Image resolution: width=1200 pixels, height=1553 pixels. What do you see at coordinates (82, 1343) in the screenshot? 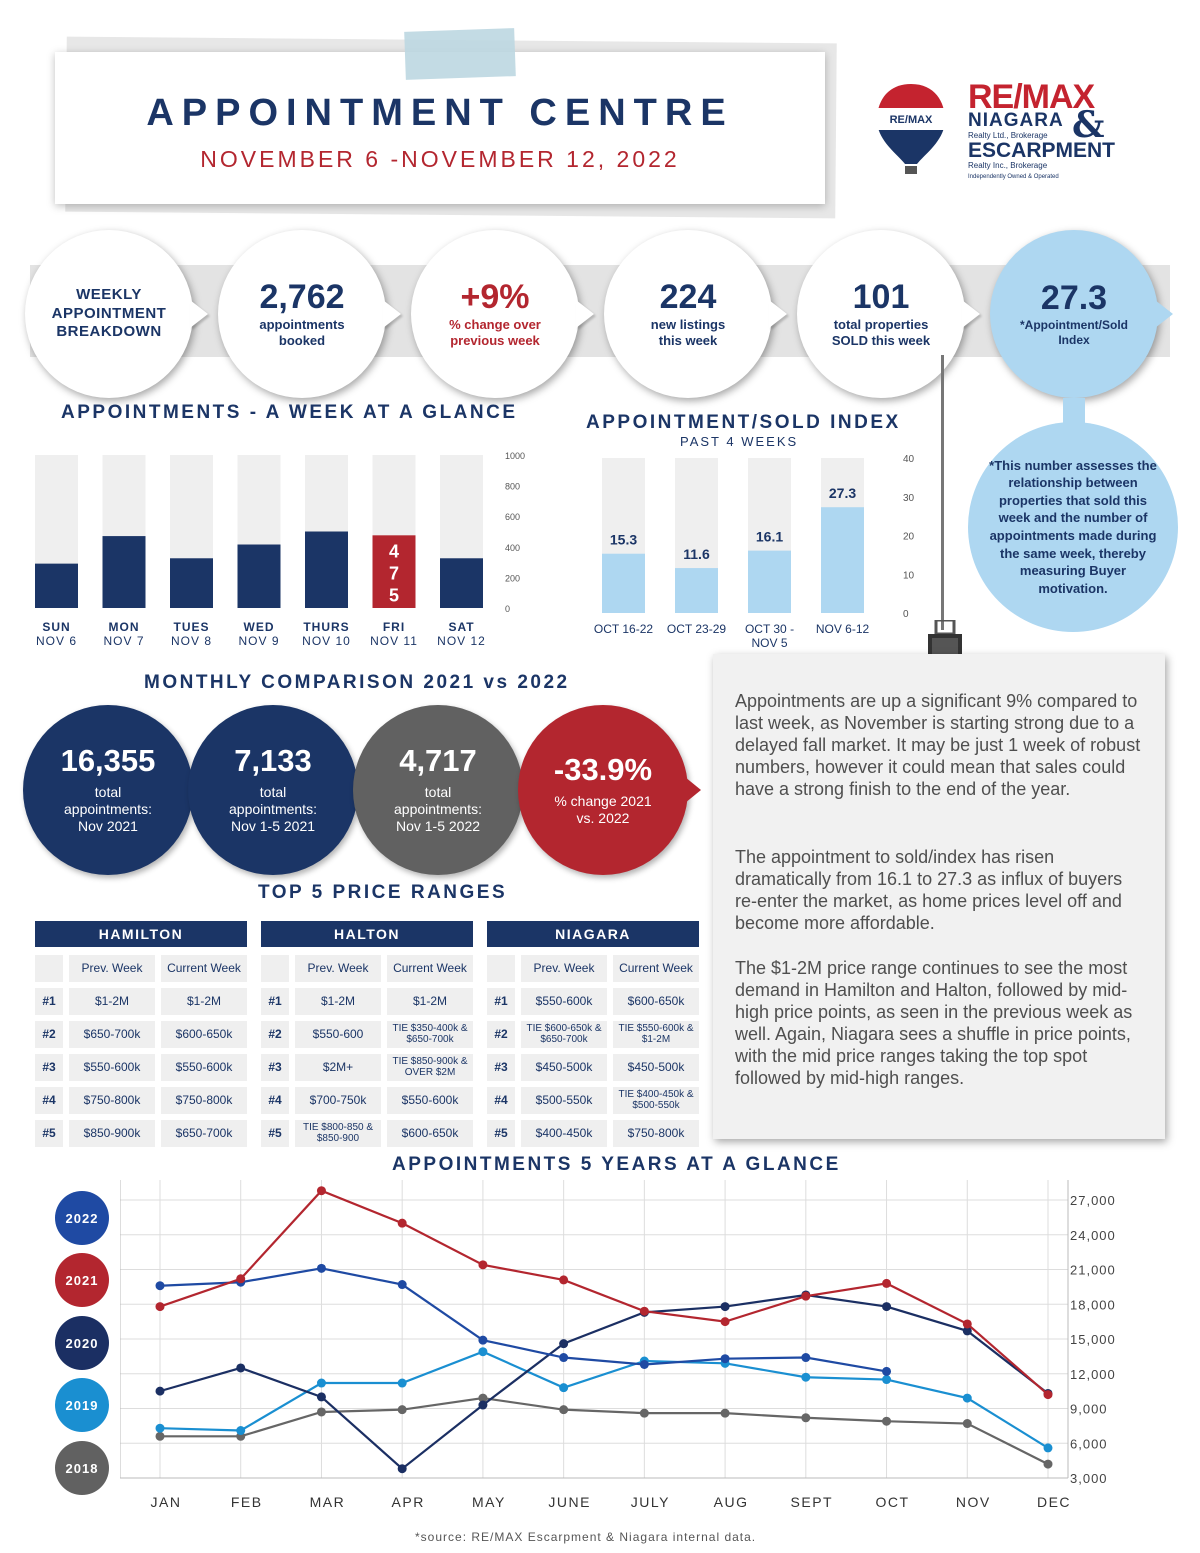
I see `legend-2020: 2020` at bounding box center [82, 1343].